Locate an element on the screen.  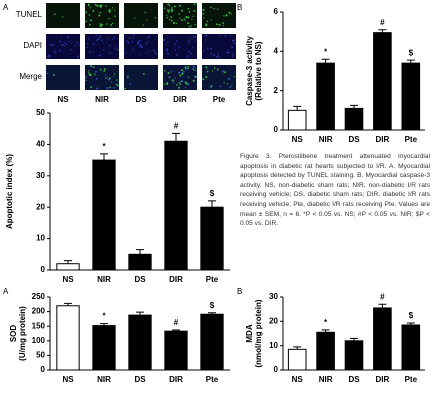
y-tick-label: 40 is located at coordinates (40, 144).